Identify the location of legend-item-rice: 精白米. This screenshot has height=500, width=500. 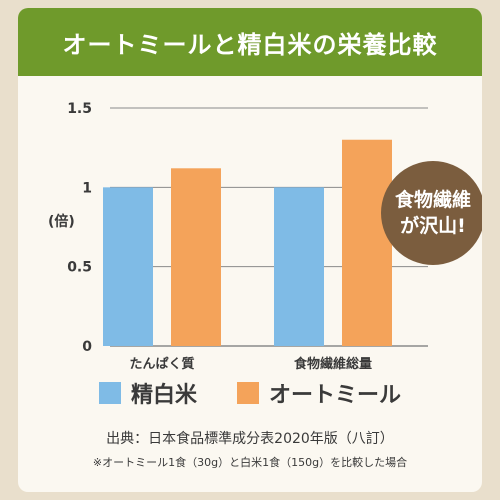
(147, 393).